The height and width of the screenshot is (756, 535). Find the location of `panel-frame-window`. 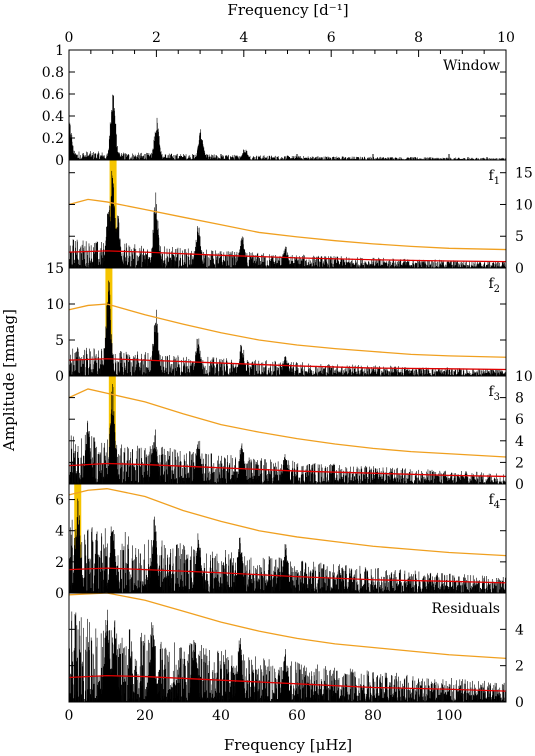

panel-frame-window is located at coordinates (287, 105).